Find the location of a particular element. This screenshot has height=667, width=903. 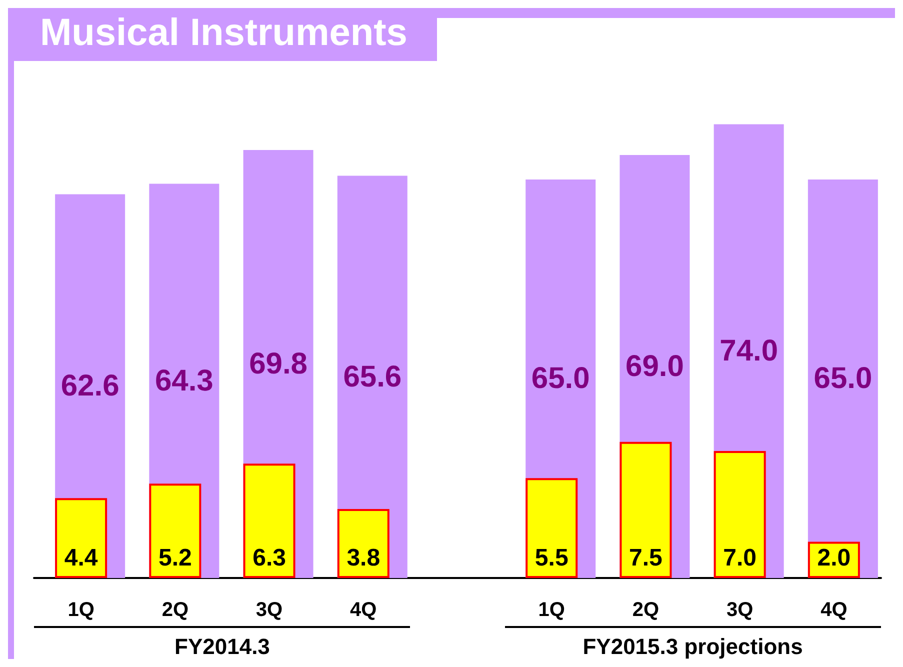

data-label: 7.0 is located at coordinates (740, 558).